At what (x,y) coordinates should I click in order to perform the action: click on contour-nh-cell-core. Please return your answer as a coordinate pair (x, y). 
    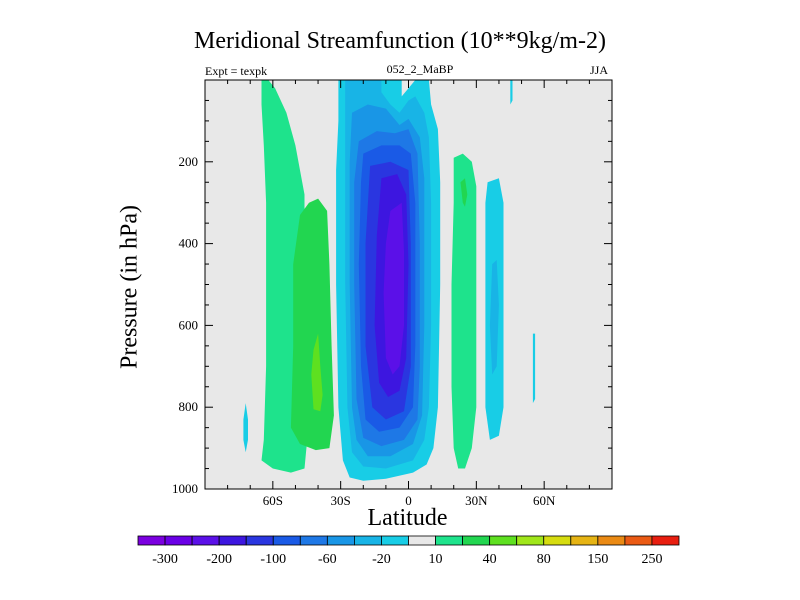
    Looking at the image, I should click on (464, 192).